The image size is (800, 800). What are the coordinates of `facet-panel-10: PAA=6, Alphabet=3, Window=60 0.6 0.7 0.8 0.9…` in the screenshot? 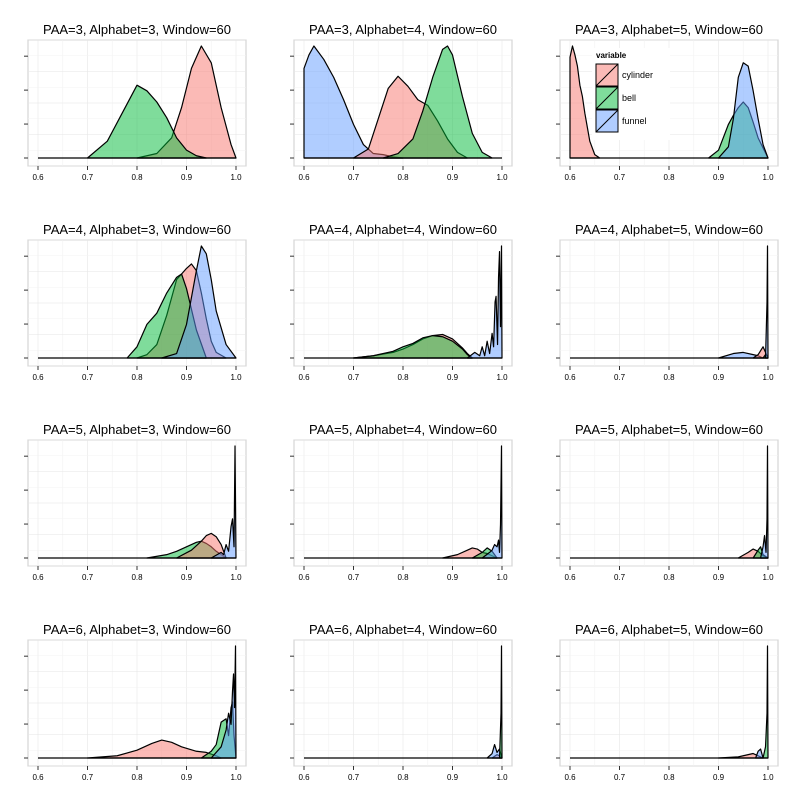 It's located at (135, 702).